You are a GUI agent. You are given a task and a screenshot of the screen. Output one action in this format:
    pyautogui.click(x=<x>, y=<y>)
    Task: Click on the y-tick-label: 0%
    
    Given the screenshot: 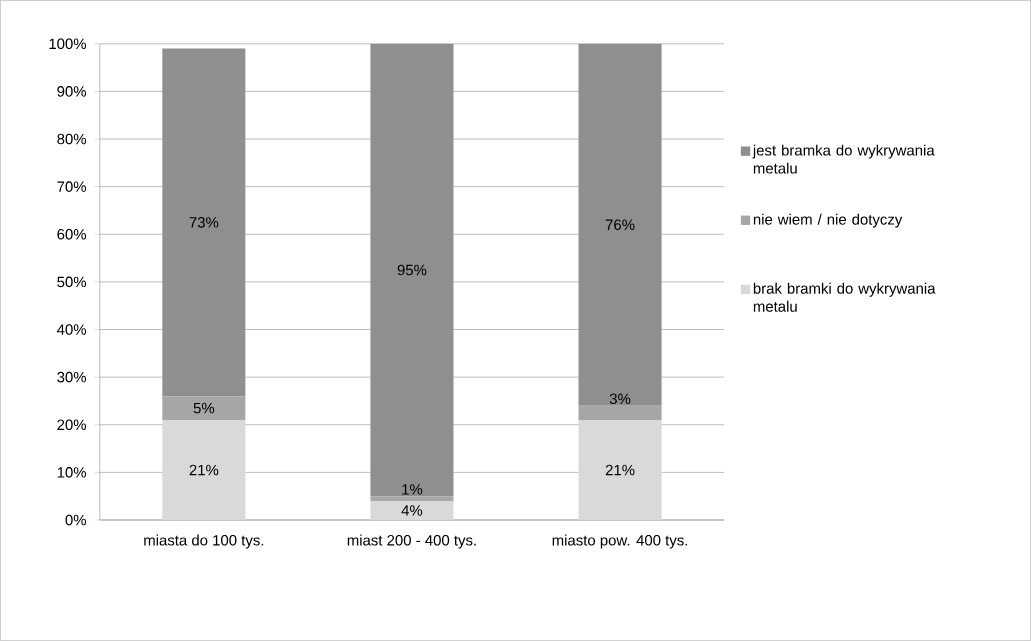 What is the action you would take?
    pyautogui.click(x=76, y=520)
    